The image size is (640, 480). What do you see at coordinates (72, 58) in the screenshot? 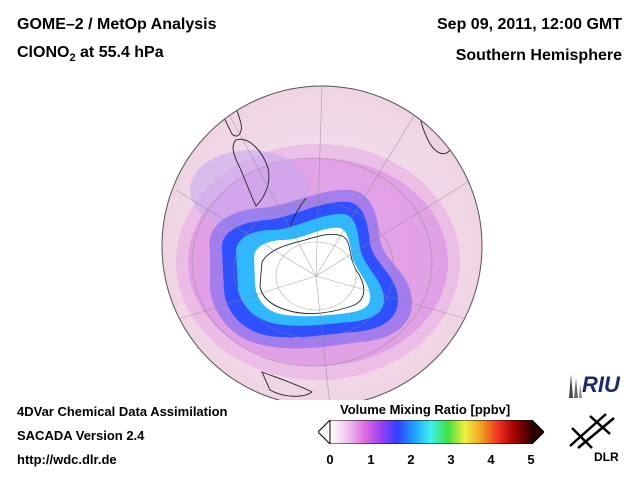
I see `species-subscript: 2` at bounding box center [72, 58].